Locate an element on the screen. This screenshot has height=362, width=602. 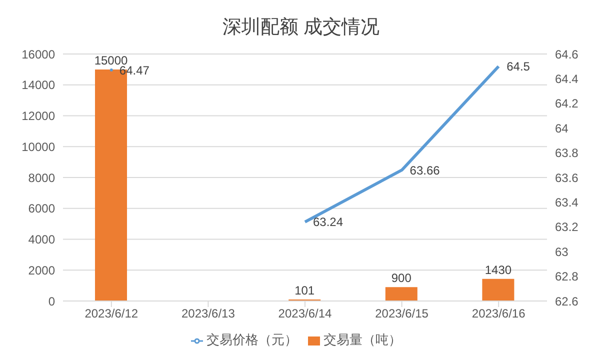
y2-tick-label: 64.4 is located at coordinates (567, 79).